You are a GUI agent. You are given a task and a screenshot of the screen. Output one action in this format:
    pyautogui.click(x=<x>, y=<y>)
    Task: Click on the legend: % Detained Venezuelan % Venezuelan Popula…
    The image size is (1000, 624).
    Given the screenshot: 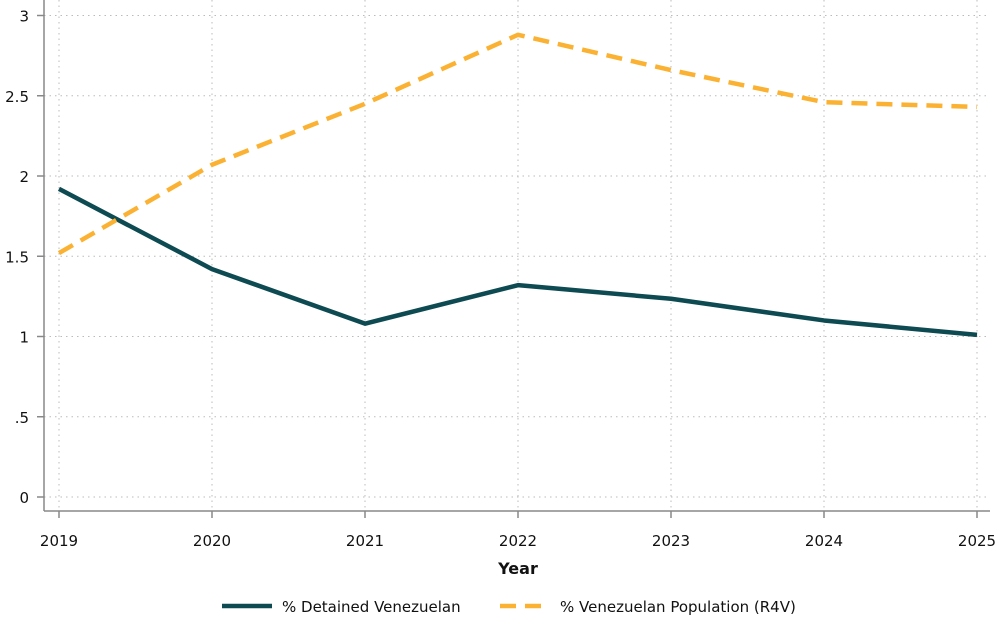 What is the action you would take?
    pyautogui.click(x=509, y=607)
    